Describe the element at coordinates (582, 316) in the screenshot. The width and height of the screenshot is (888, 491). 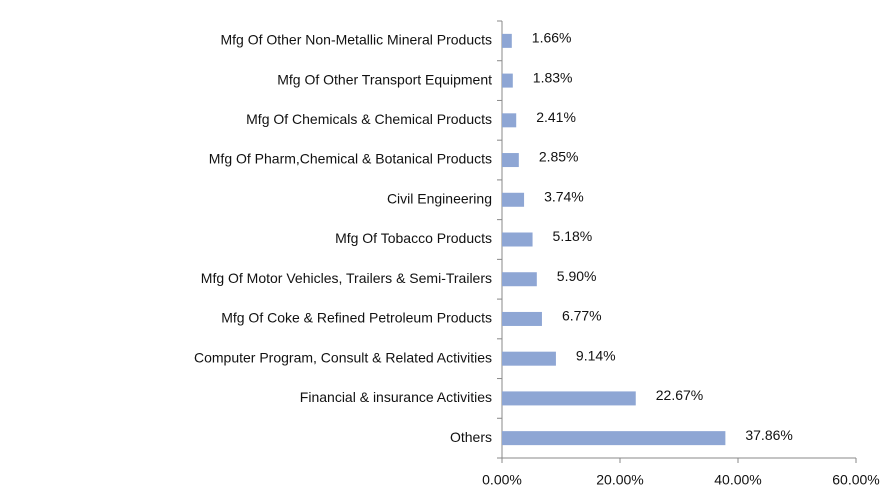
I see `data-label: 6.77%` at that location.